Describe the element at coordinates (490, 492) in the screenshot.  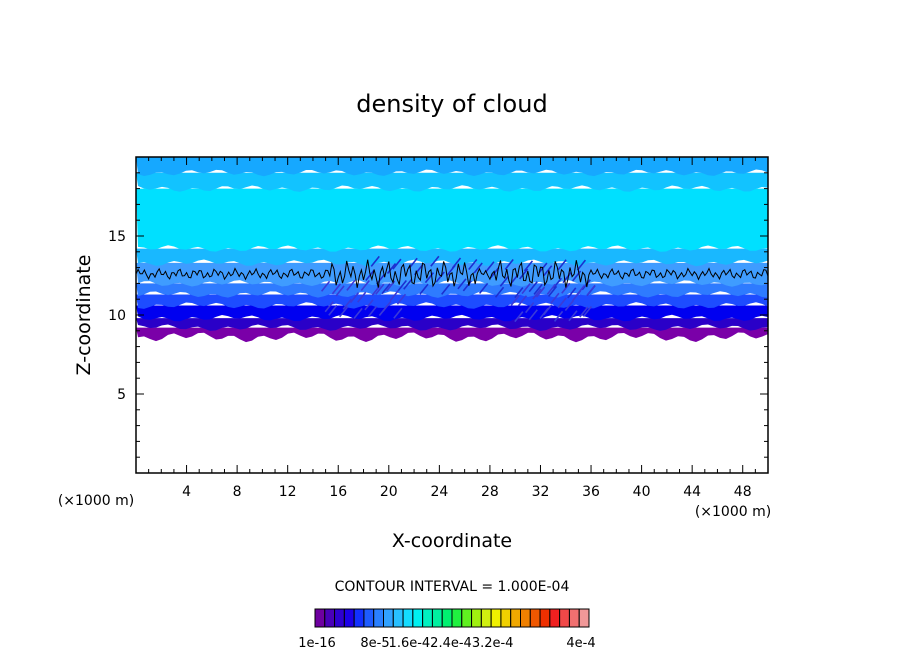
I see `x-tick-label: 28` at that location.